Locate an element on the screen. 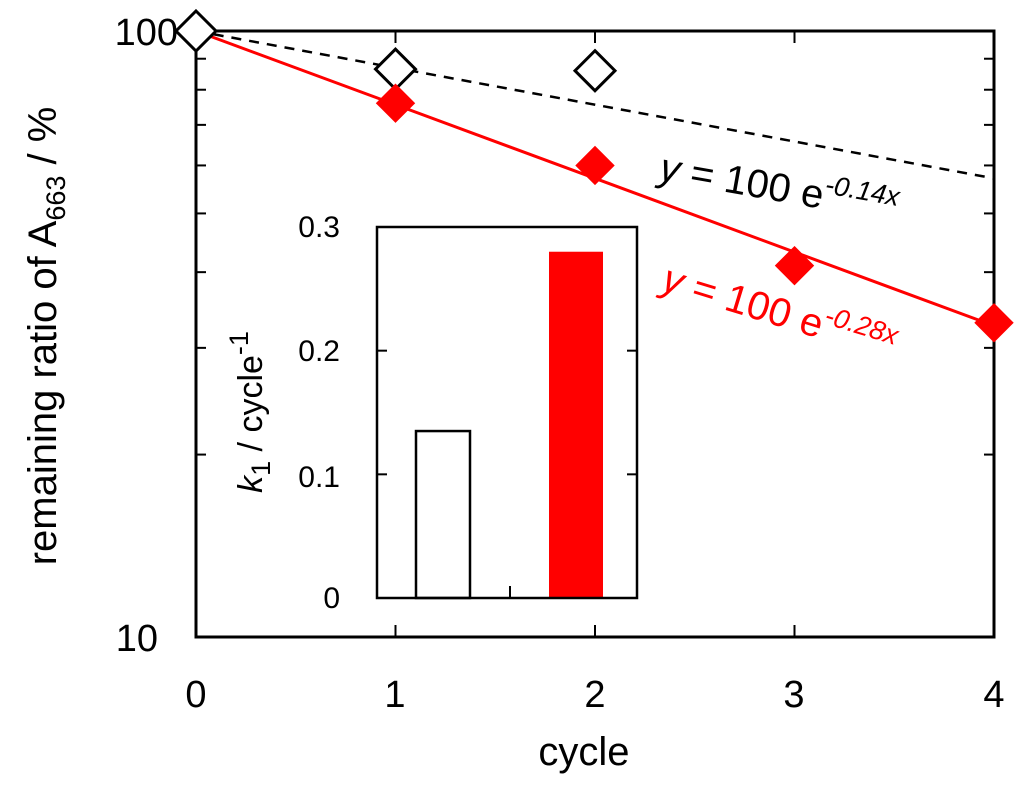  y-tick-label: 10 is located at coordinates (137, 639).